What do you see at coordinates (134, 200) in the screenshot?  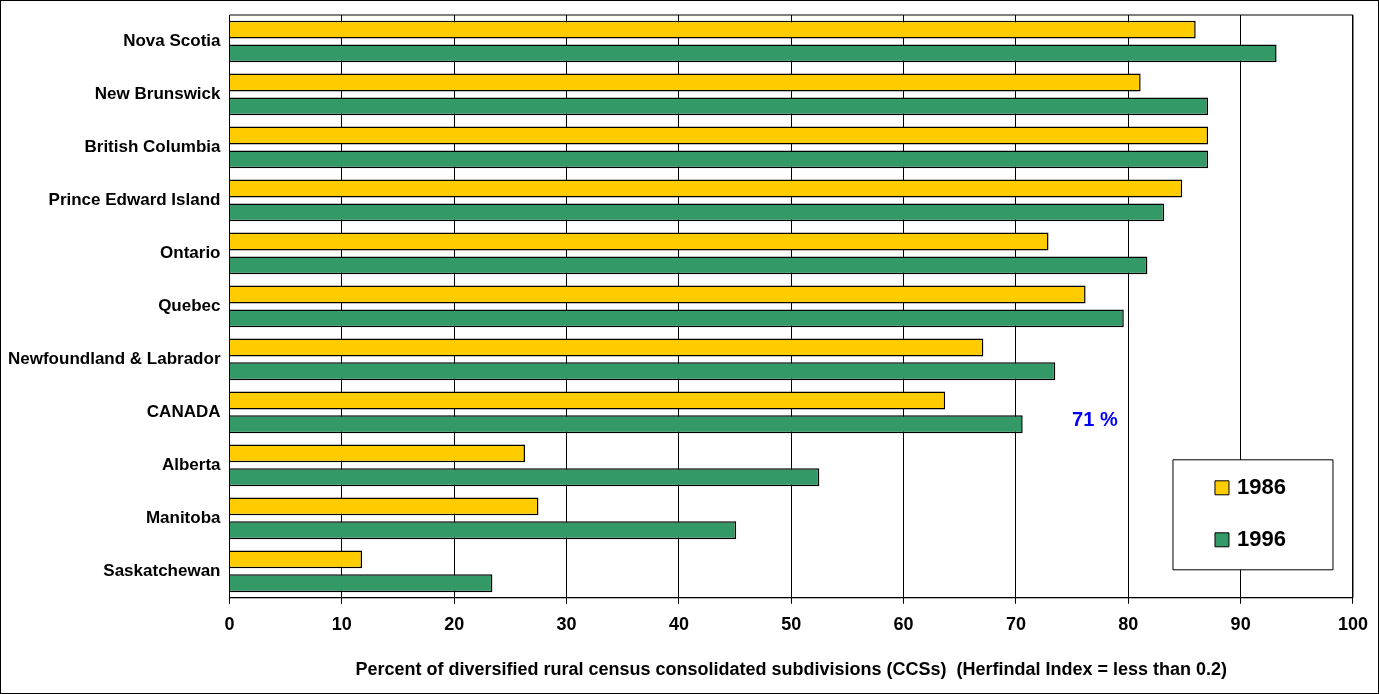 I see `y-tick-label: Prince Edward Island` at bounding box center [134, 200].